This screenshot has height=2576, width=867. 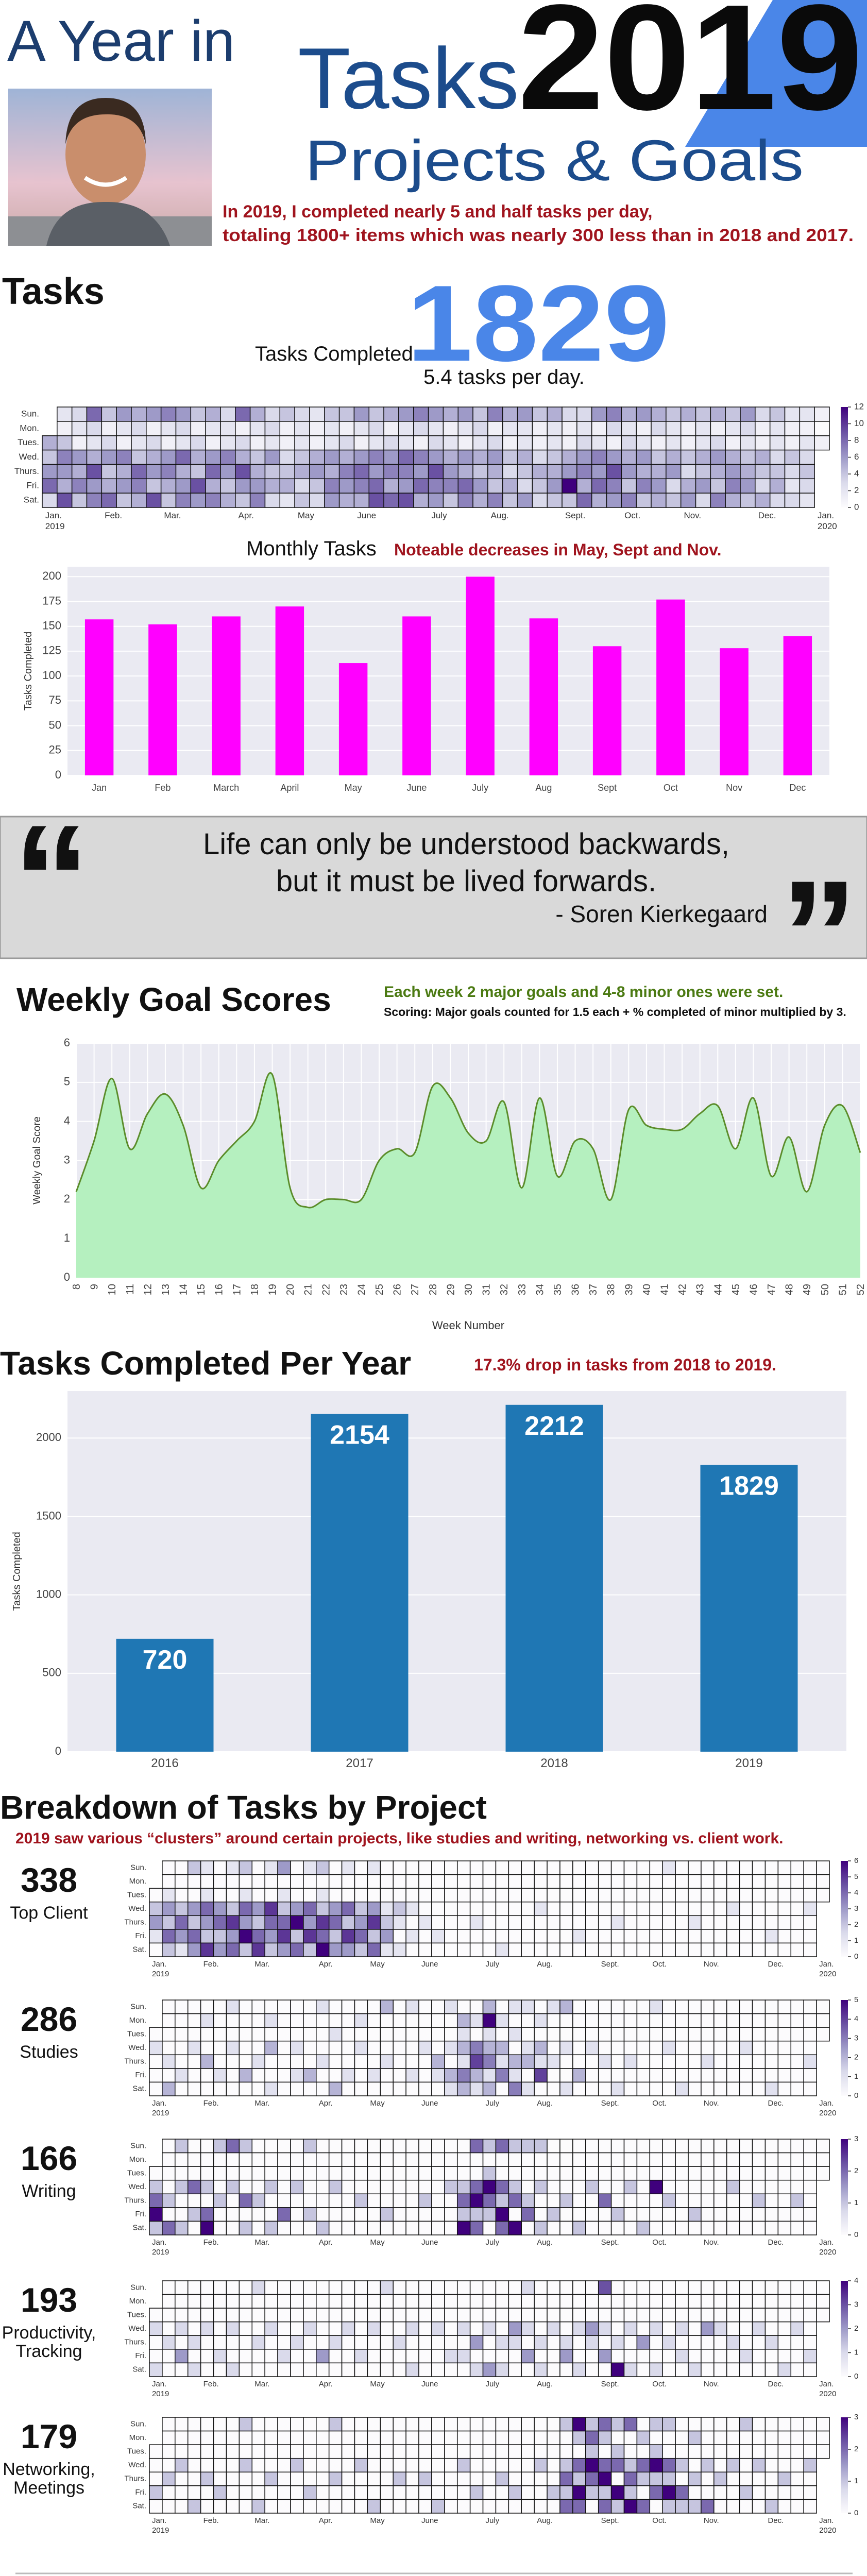 What do you see at coordinates (856, 2202) in the screenshot?
I see `colorbar-label: 1` at bounding box center [856, 2202].